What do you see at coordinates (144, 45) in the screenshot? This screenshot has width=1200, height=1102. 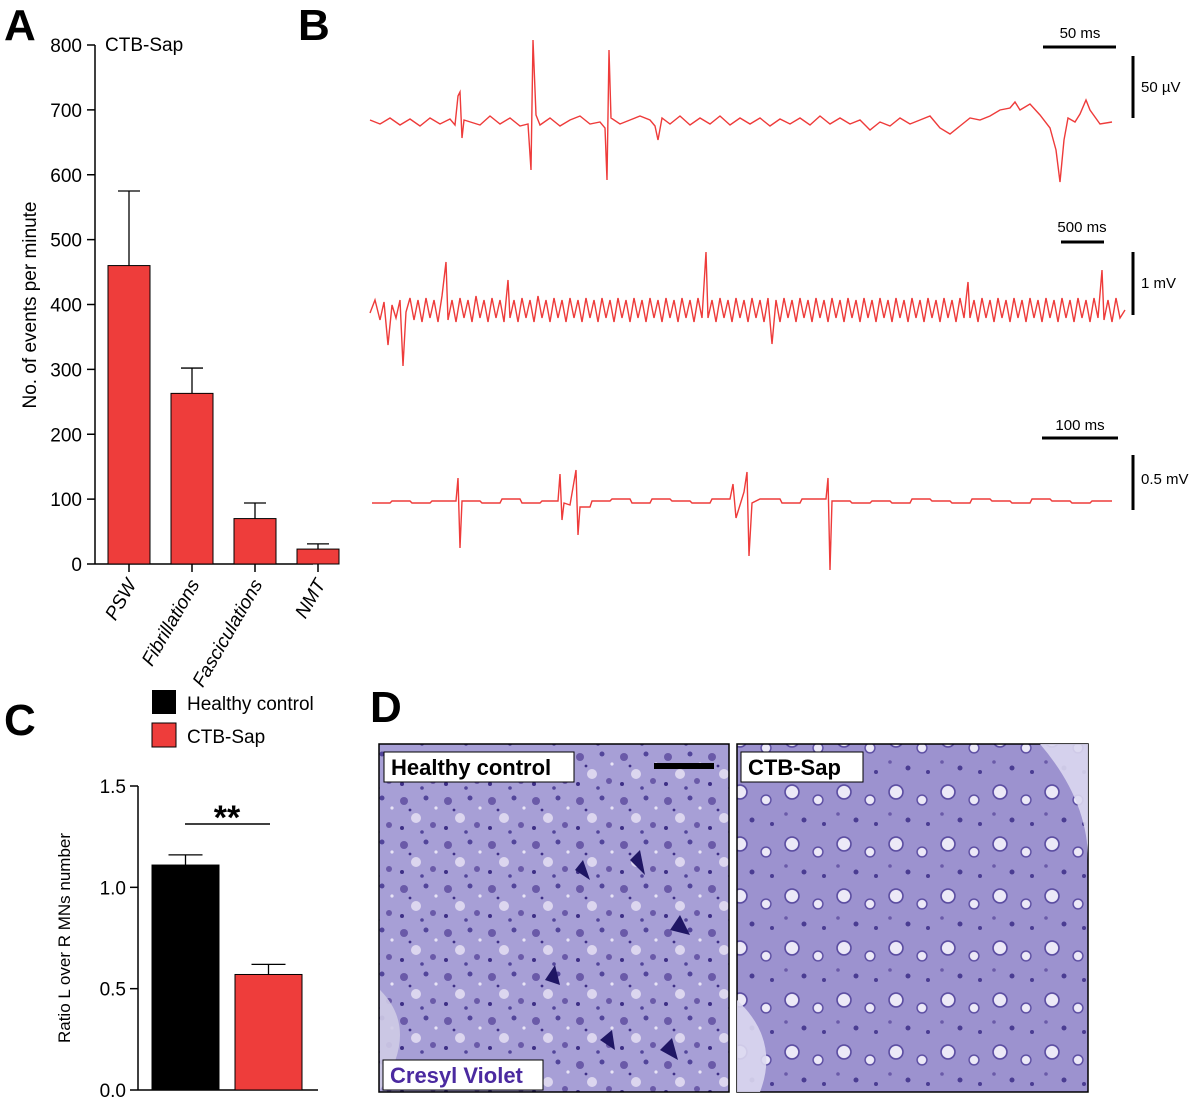 I see `chart-a-title: CTB-Sap` at bounding box center [144, 45].